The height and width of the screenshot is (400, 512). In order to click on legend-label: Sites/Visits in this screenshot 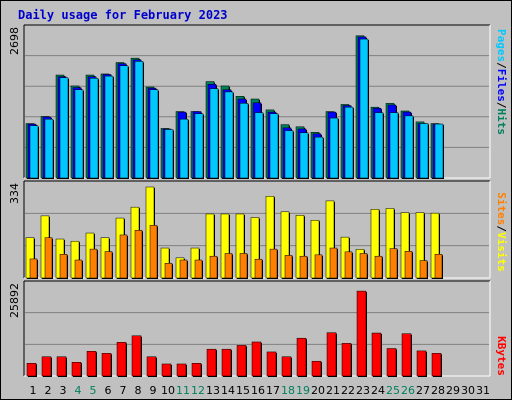, I will do `click(501, 232)`.